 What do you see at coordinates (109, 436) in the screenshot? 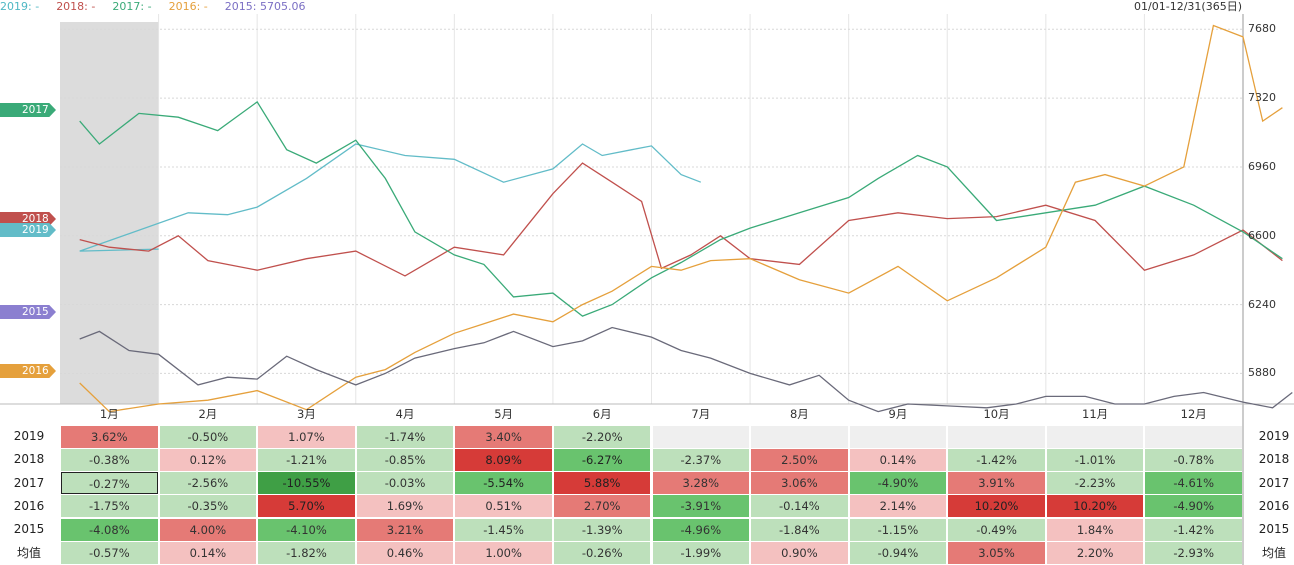
I see `table-cell: 3.62%` at bounding box center [109, 436].